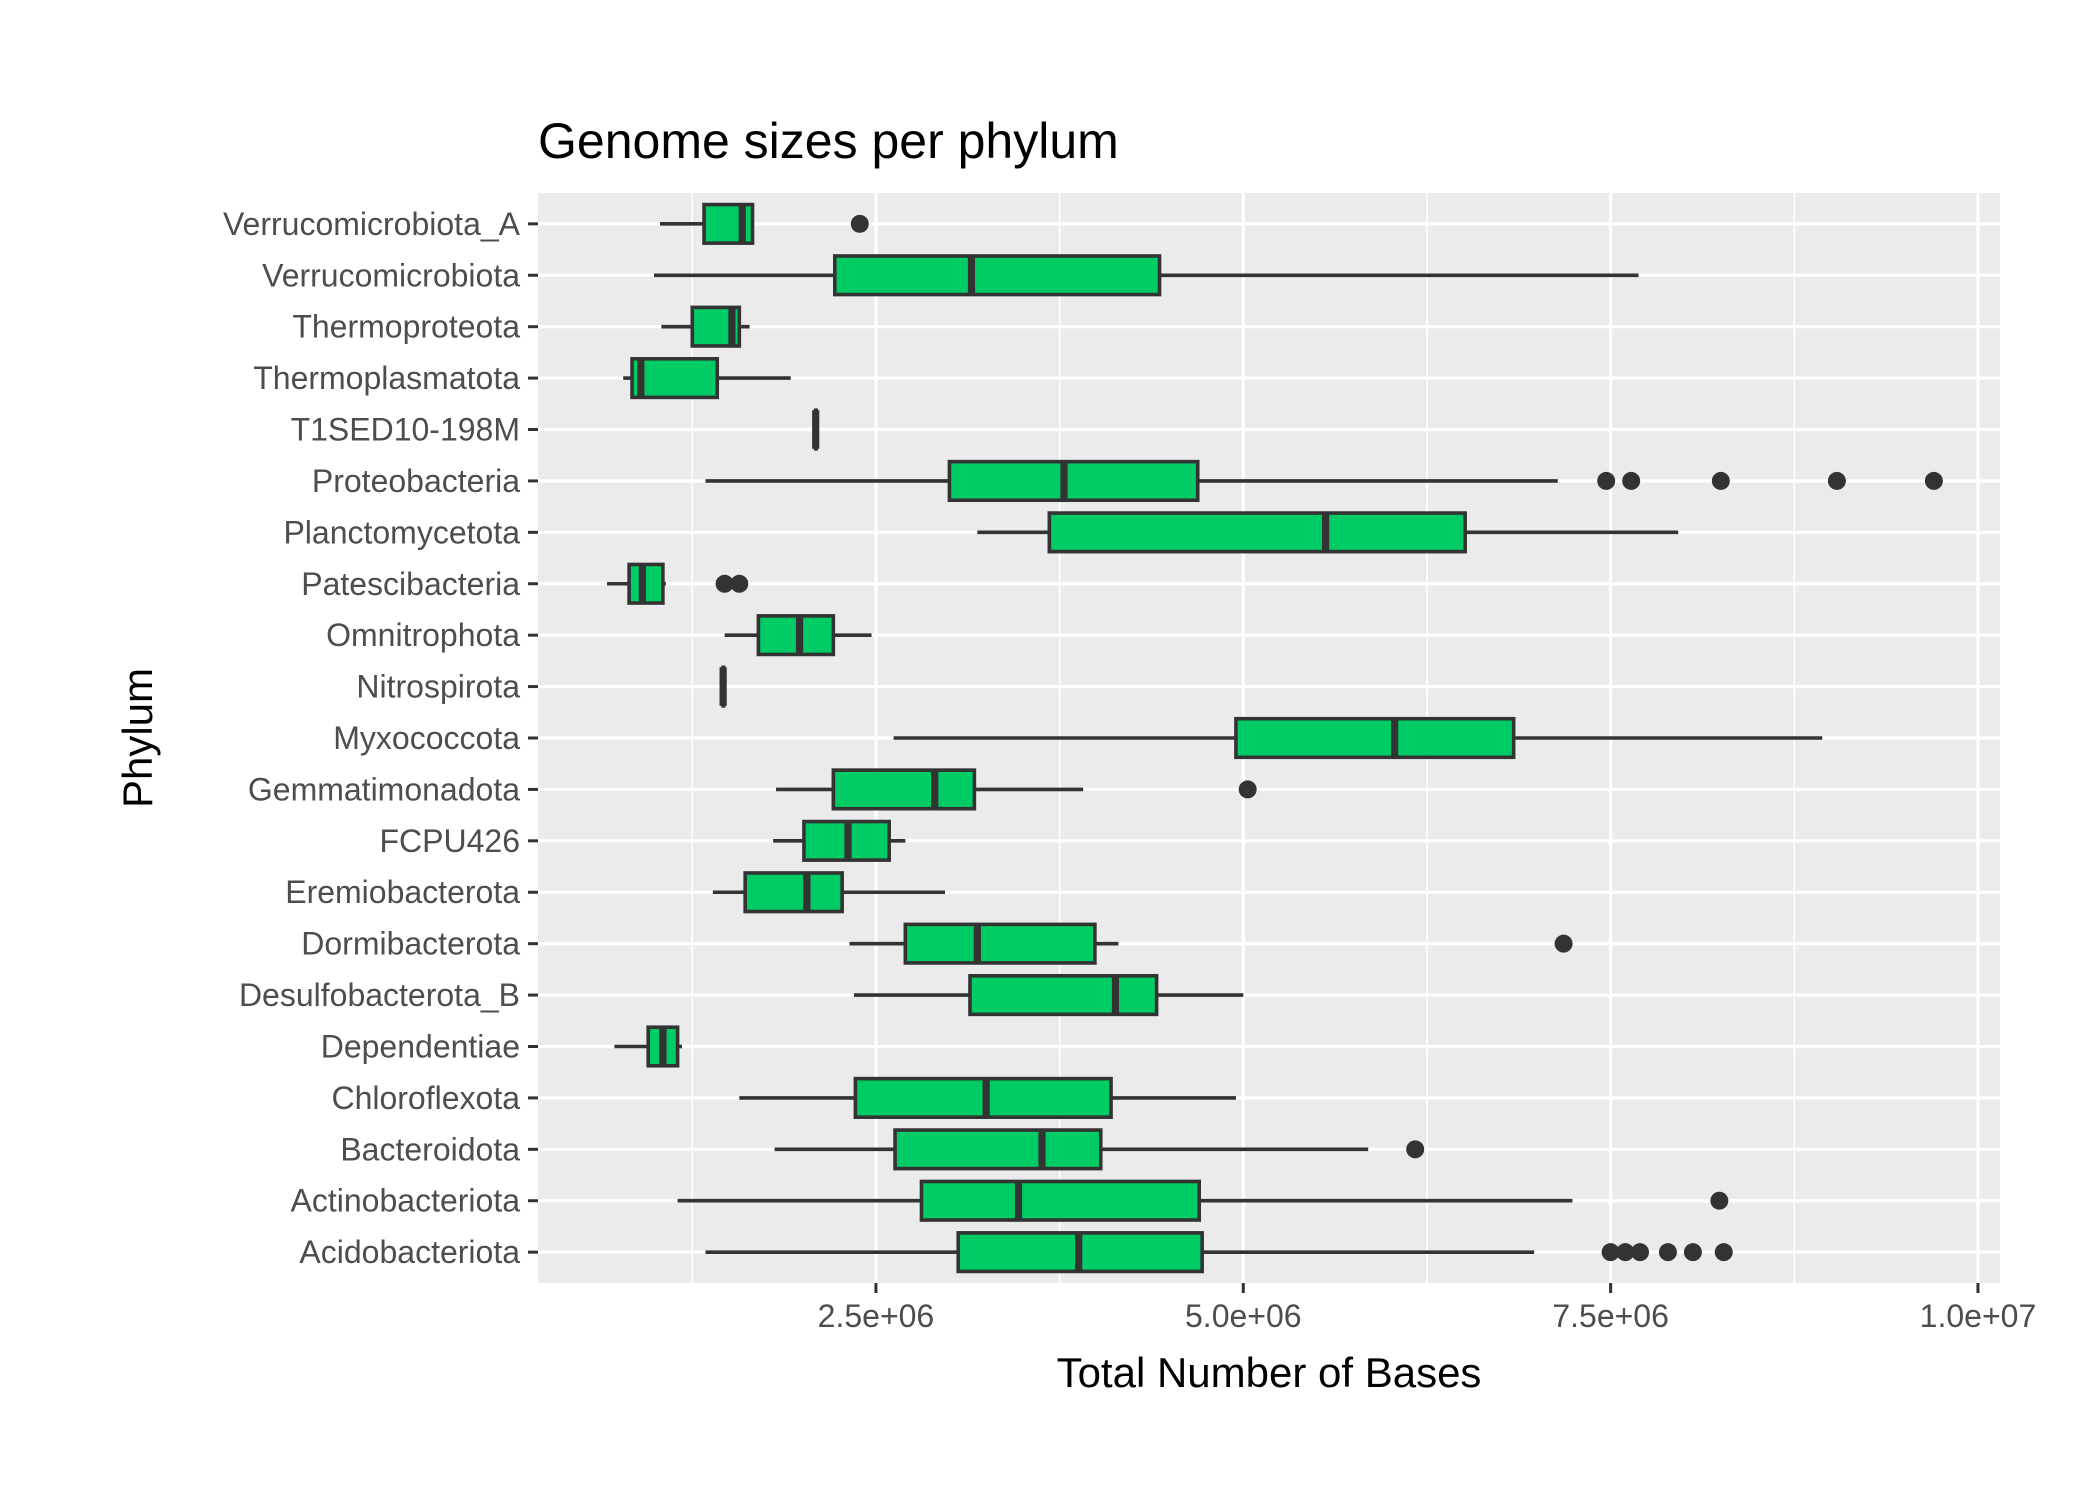 This screenshot has width=2100, height=1499. I want to click on box-nitrospirota, so click(723, 686).